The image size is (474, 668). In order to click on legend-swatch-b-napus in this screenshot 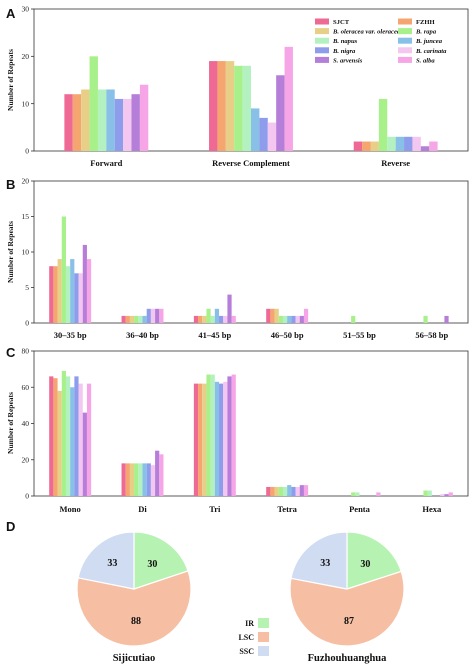, I will do `click(322, 40)`.